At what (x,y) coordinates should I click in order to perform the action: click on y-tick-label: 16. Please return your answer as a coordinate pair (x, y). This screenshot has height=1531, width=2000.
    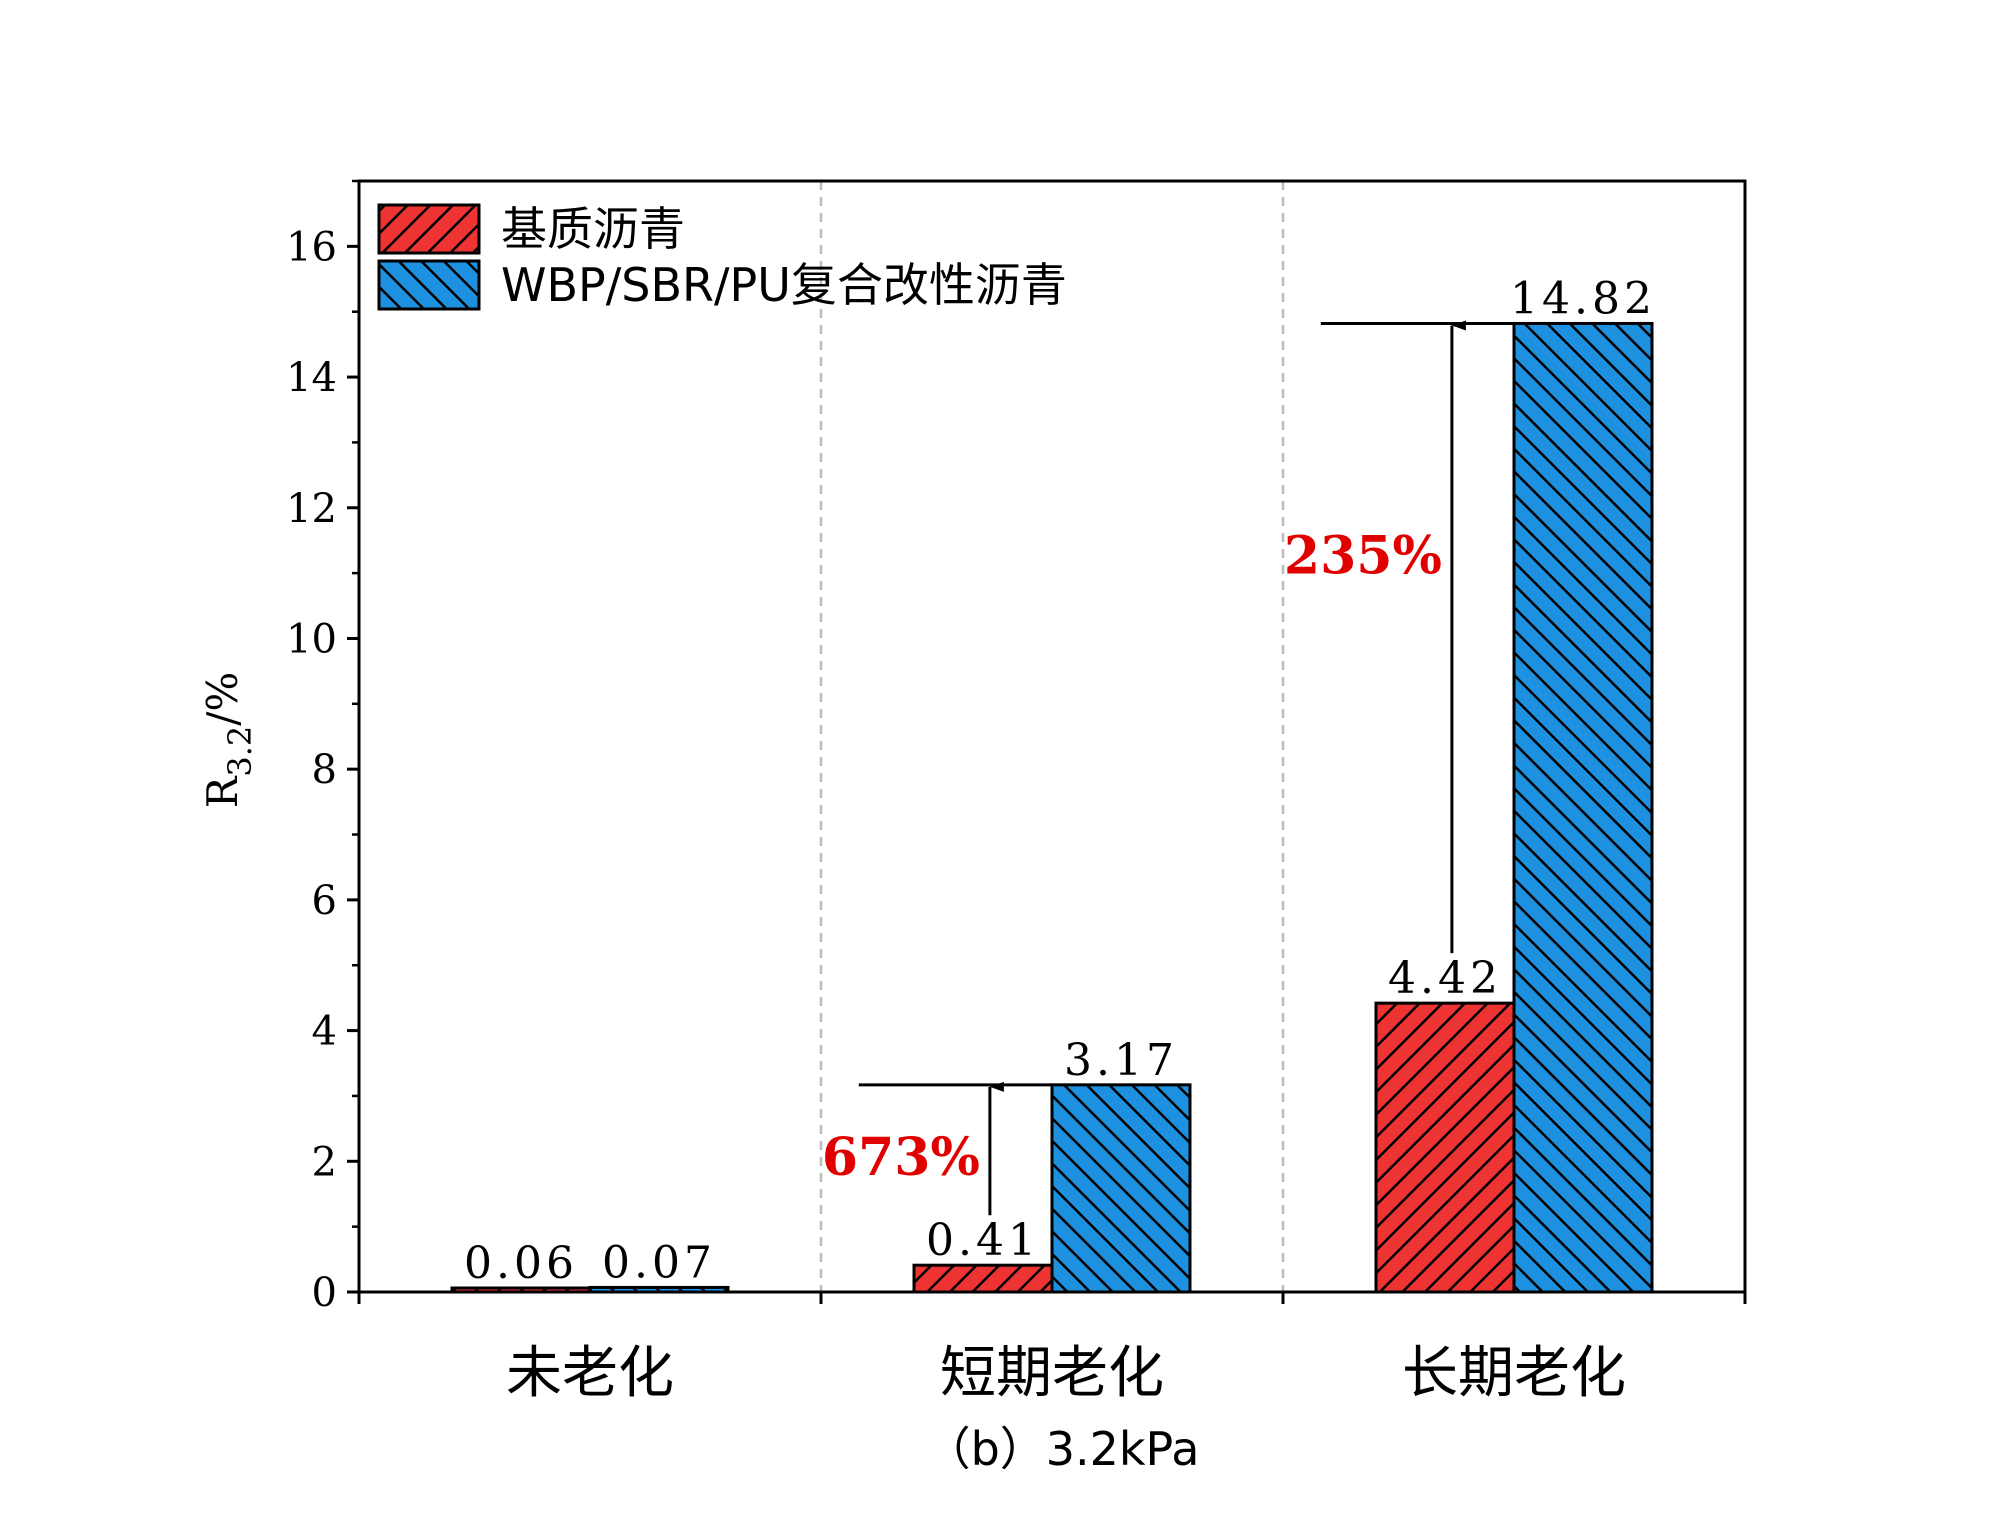
    Looking at the image, I should click on (311, 247).